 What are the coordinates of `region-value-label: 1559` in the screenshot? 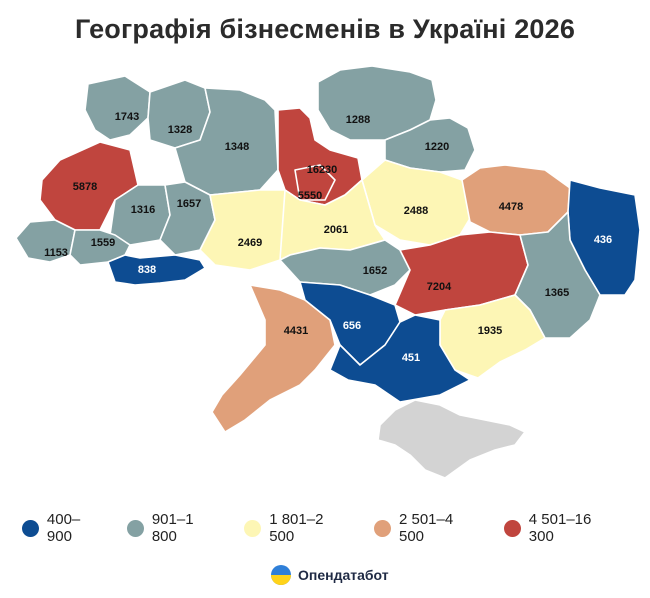 It's located at (103, 243).